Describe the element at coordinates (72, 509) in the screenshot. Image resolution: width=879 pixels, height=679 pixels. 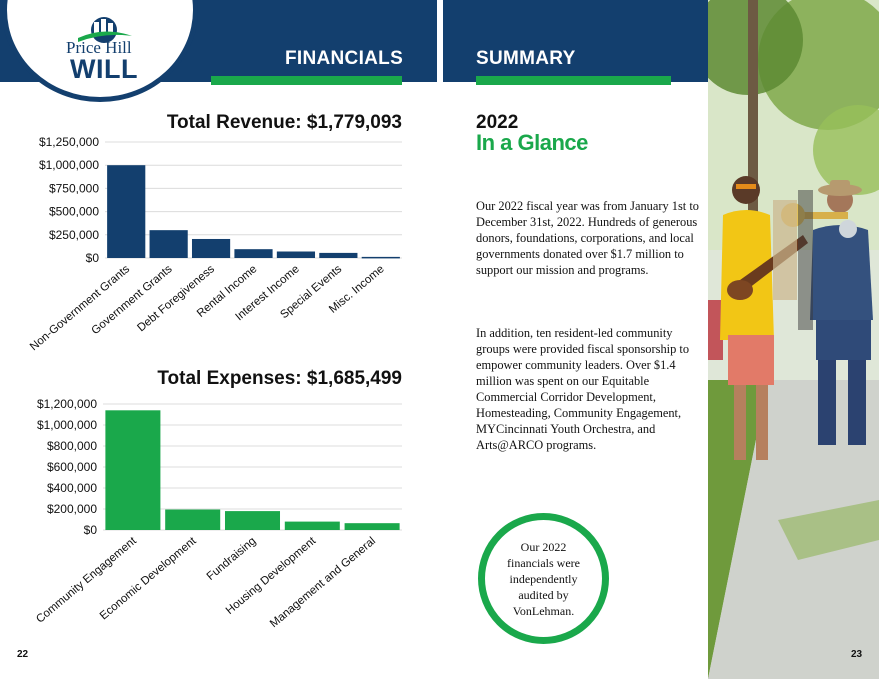
I see `y-tick-label: $200,000` at that location.